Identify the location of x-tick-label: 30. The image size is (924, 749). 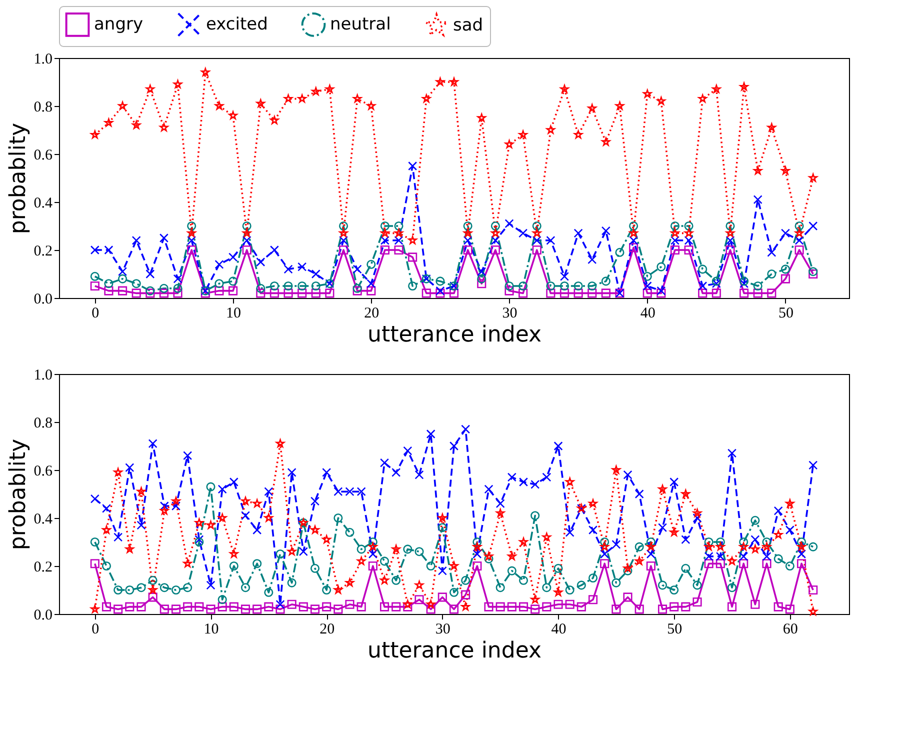
(442, 630).